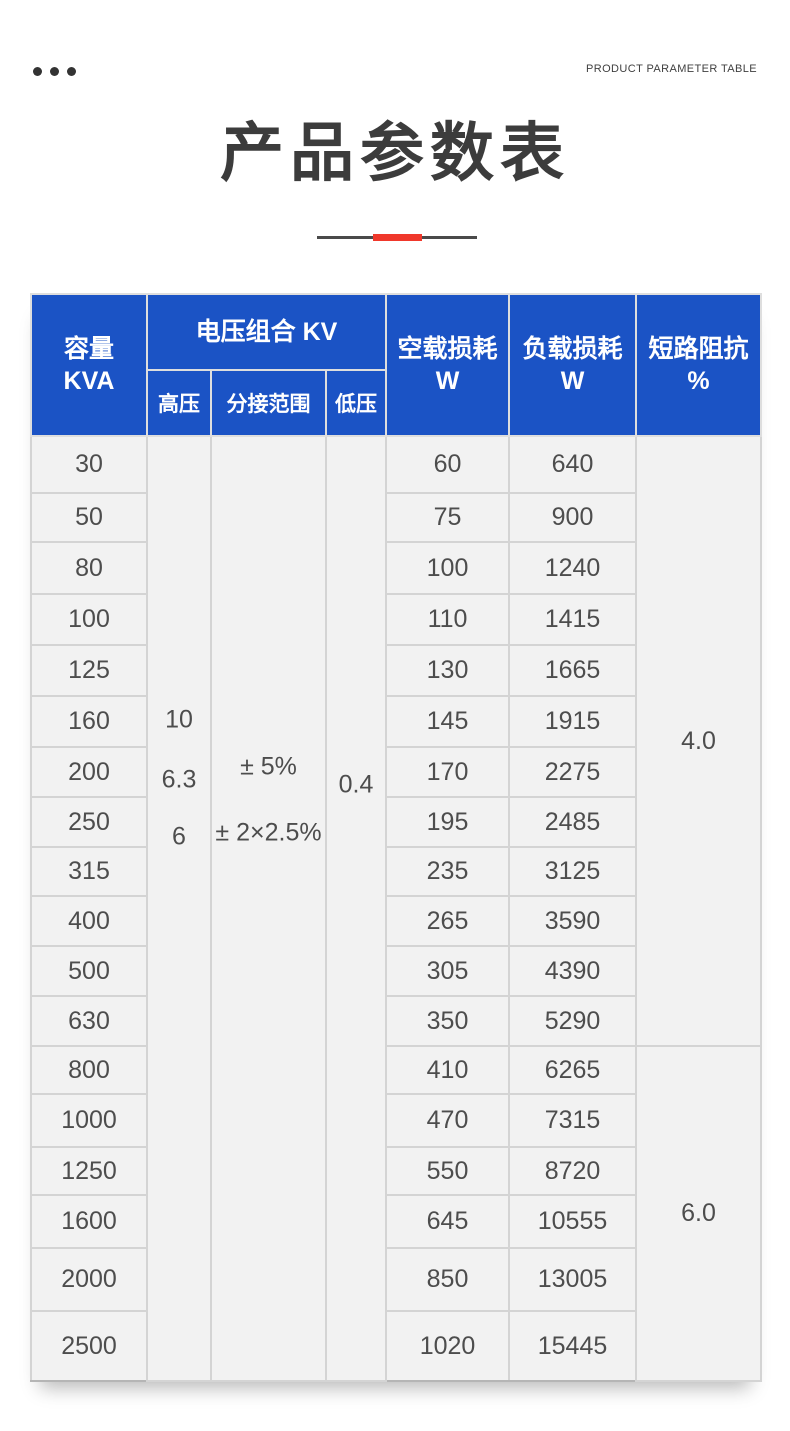 The height and width of the screenshot is (1431, 790). What do you see at coordinates (88, 348) in the screenshot?
I see `col-header-capacity-title: 容量` at bounding box center [88, 348].